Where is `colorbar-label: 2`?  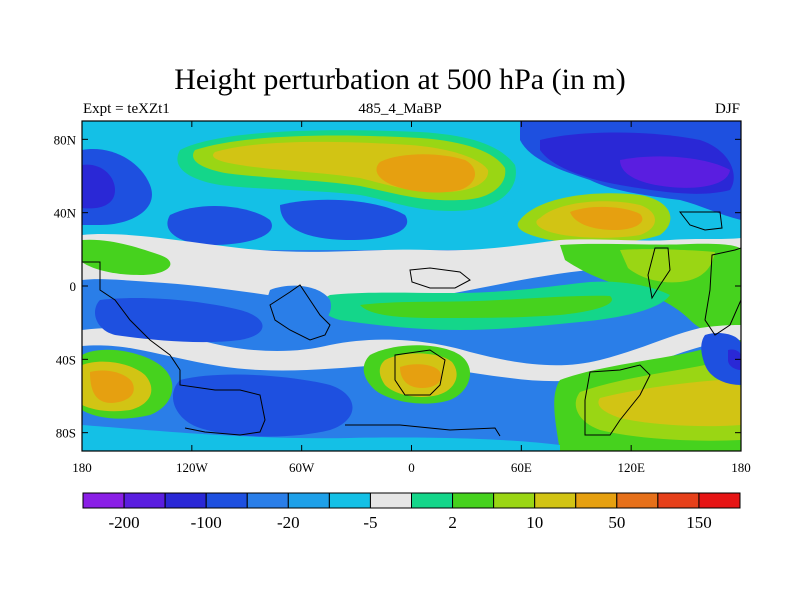
colorbar-label: 2 is located at coordinates (452, 522).